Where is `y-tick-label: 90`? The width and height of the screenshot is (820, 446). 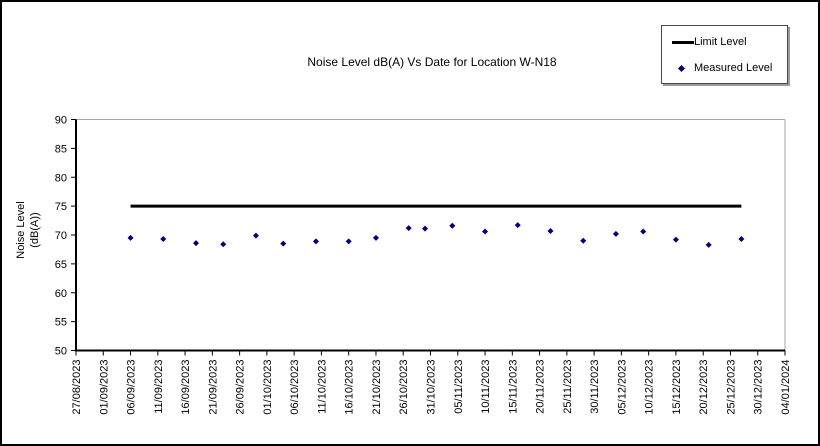
y-tick-label: 90 is located at coordinates (61, 121).